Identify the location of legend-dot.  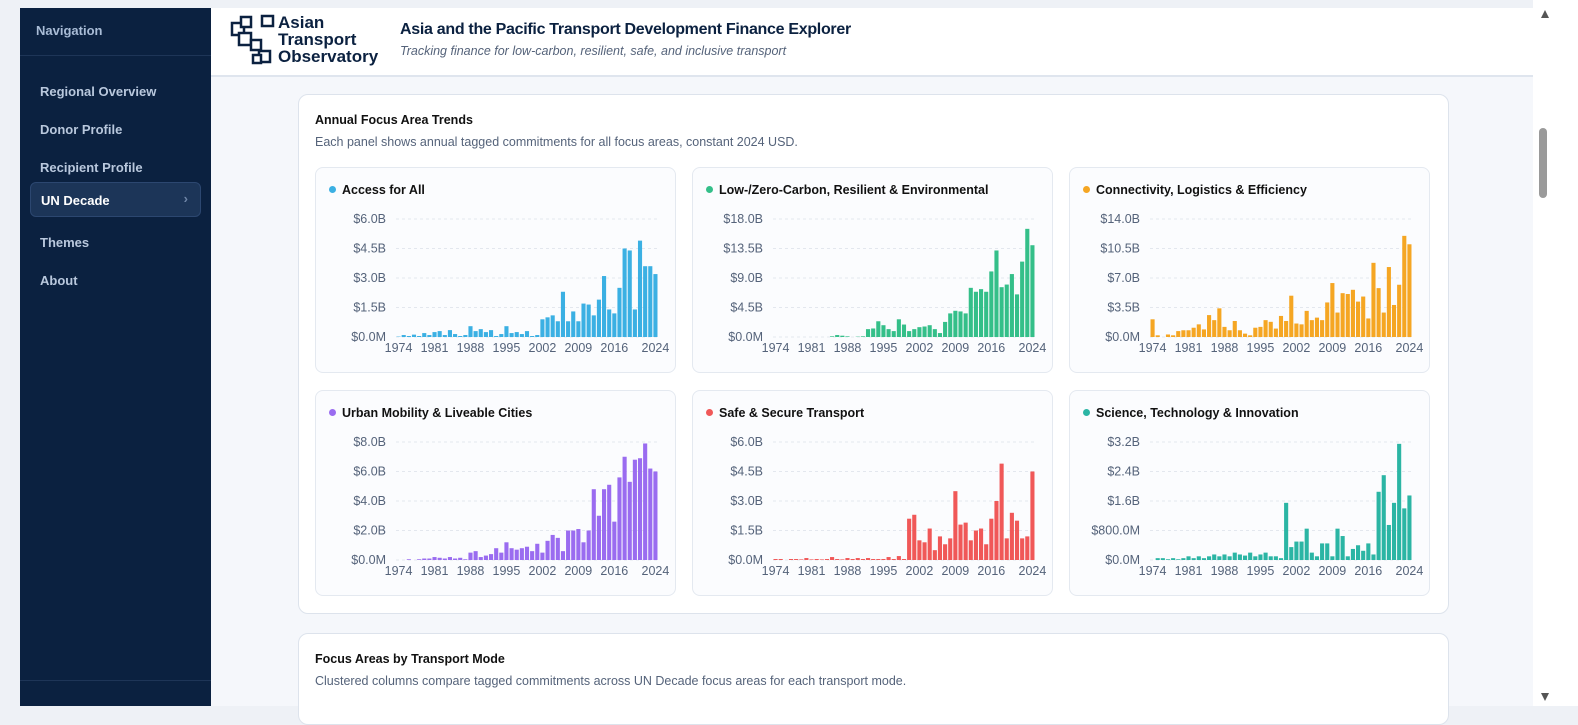
(1086, 189).